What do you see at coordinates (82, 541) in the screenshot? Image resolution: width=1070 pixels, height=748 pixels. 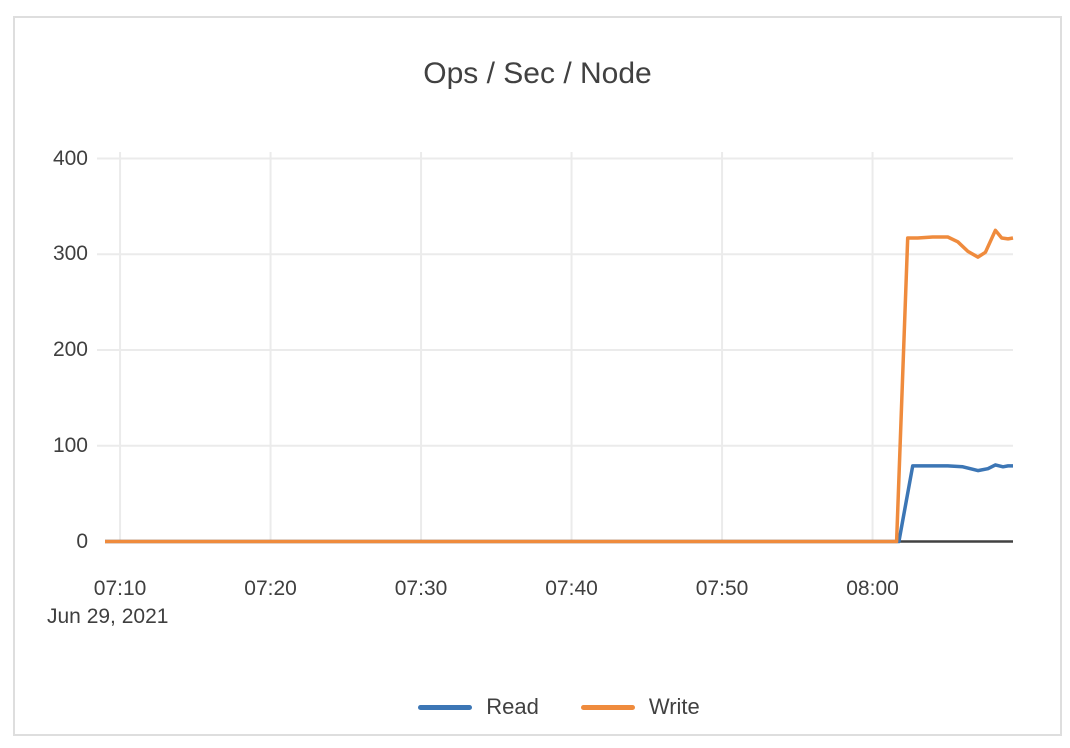 I see `y-tick-label-0: 0` at bounding box center [82, 541].